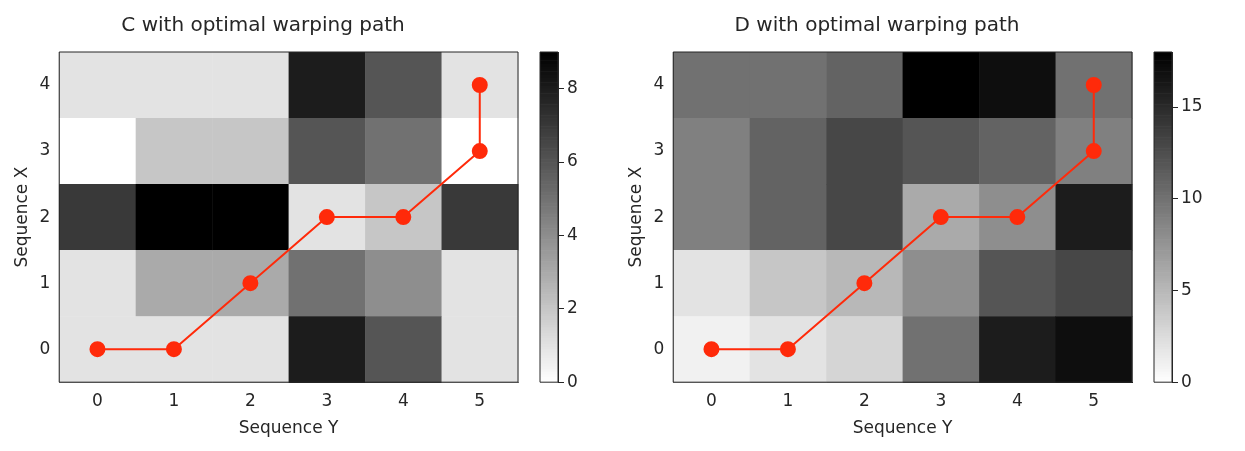  I want to click on chart-title: C with optimal warping path, so click(263, 24).